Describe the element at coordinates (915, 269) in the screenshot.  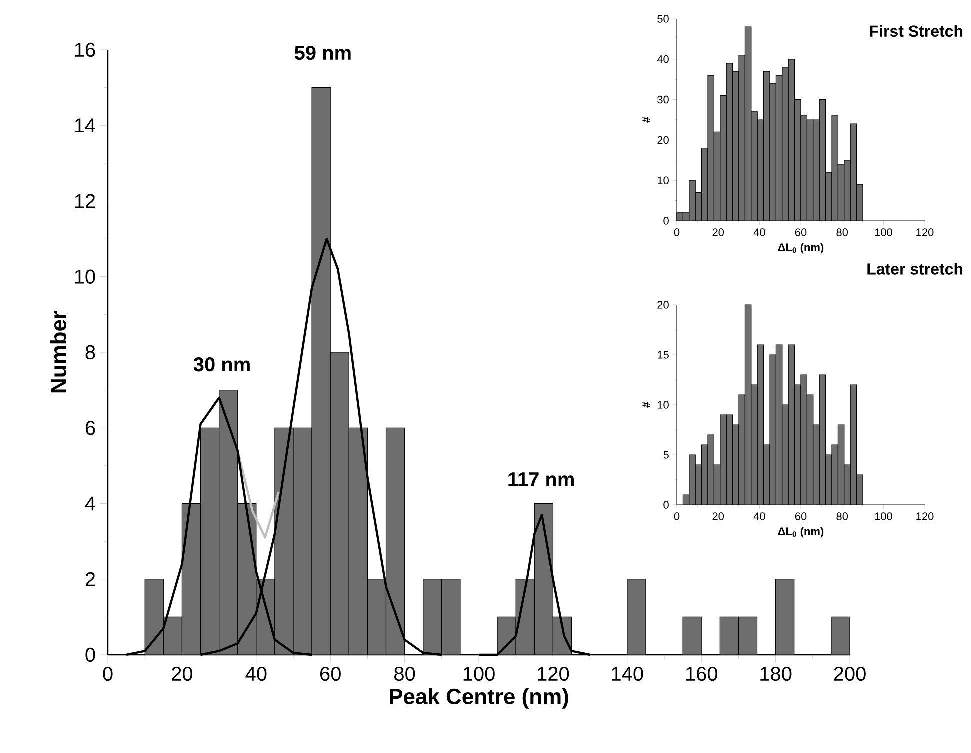
I see `chart-title: Later stretch` at that location.